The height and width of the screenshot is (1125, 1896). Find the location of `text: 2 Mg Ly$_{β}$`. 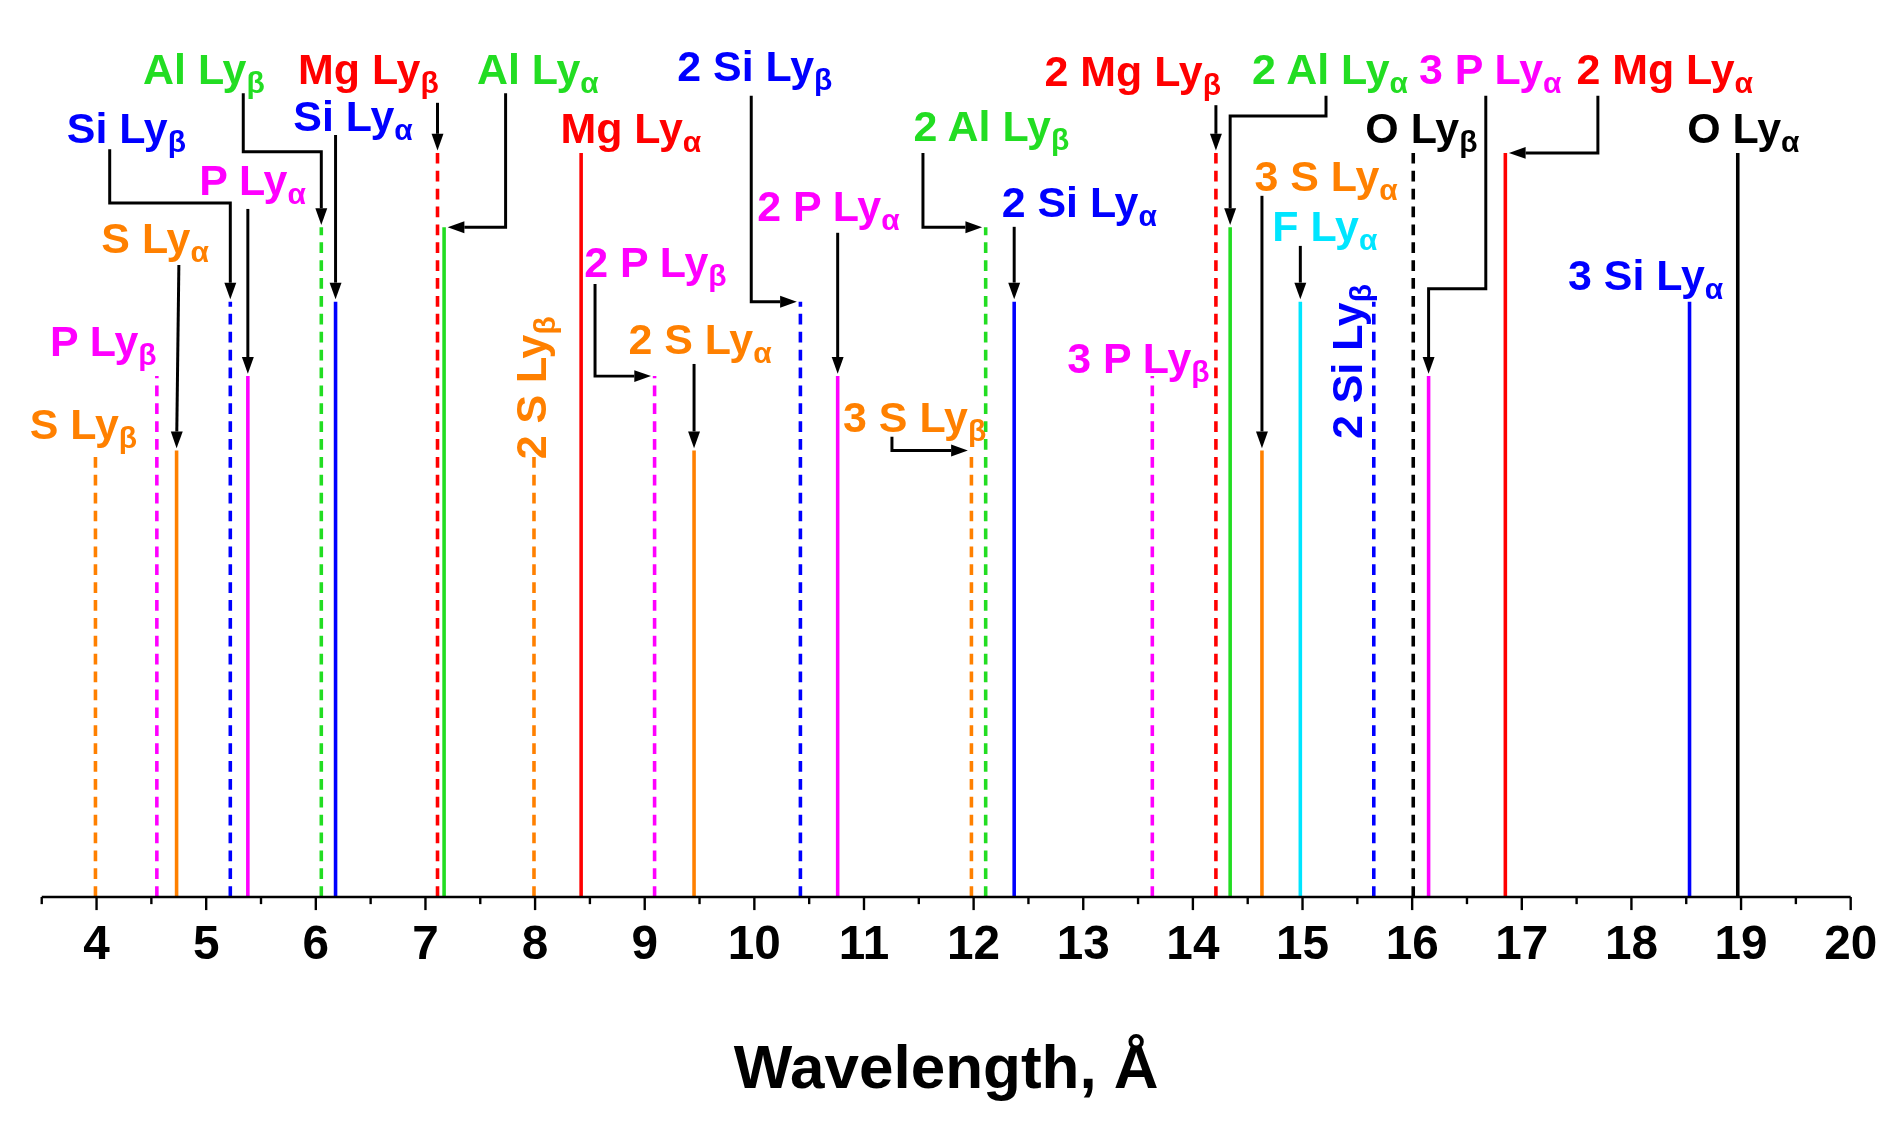

text: 2 Mg Ly$_{β}$ is located at coordinates (1133, 74).